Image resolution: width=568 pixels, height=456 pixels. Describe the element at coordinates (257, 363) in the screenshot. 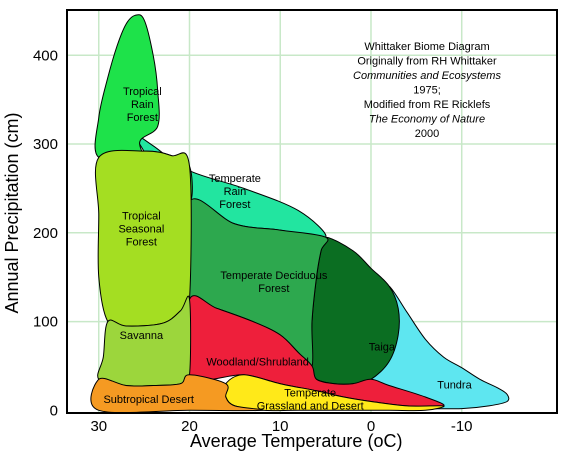

I see `biome-label-woodland-shrubland: Woodland/Shrubland` at that location.